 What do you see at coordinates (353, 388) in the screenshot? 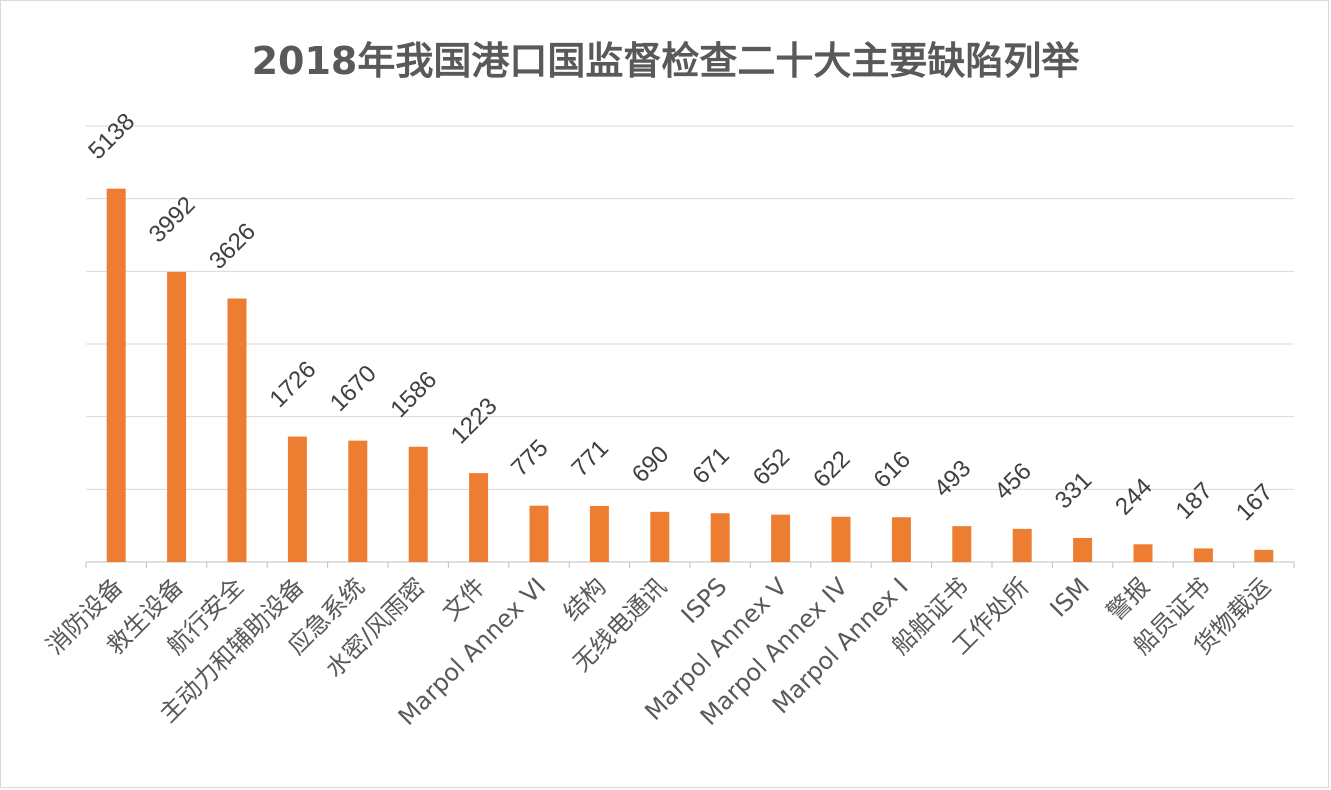
I see `data-label: 1670` at bounding box center [353, 388].